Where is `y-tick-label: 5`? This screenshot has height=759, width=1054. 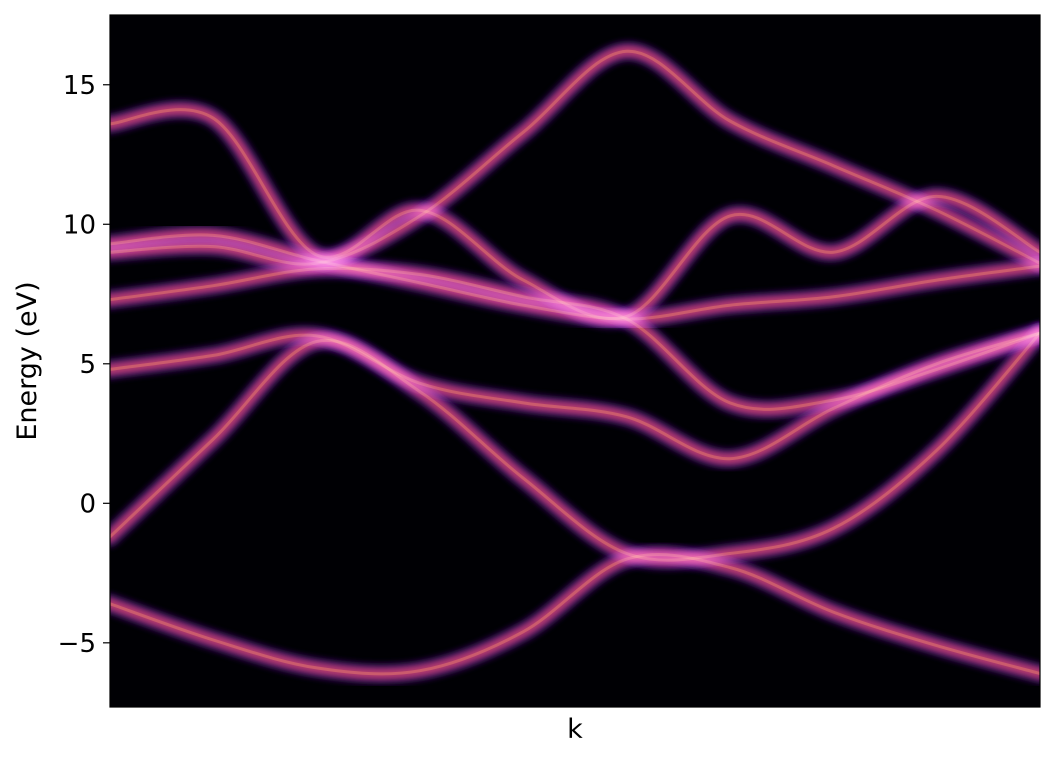
y-tick-label: 5 is located at coordinates (87, 365).